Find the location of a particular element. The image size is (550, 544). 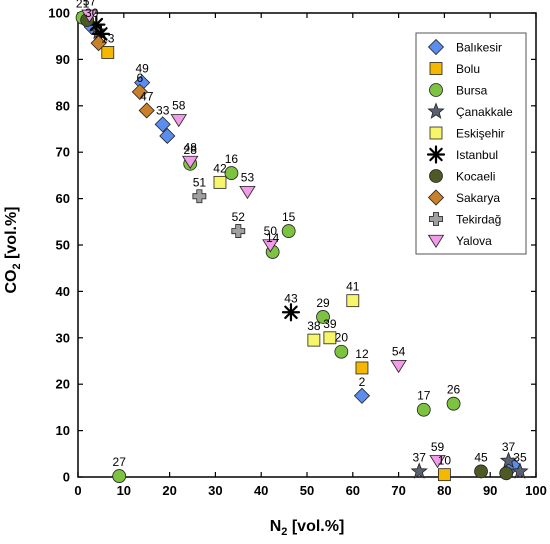

legend-item: Eskişehir is located at coordinates (467, 134).